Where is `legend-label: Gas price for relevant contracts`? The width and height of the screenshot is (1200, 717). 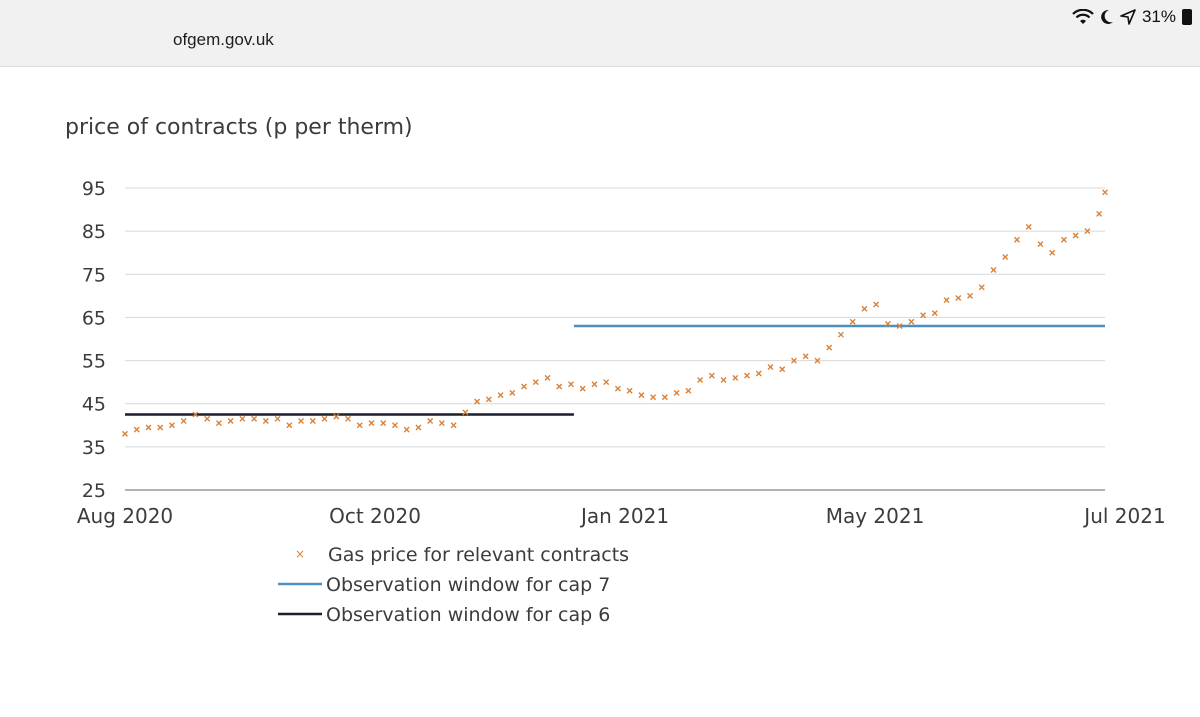
legend-label: Gas price for relevant contracts is located at coordinates (478, 555).